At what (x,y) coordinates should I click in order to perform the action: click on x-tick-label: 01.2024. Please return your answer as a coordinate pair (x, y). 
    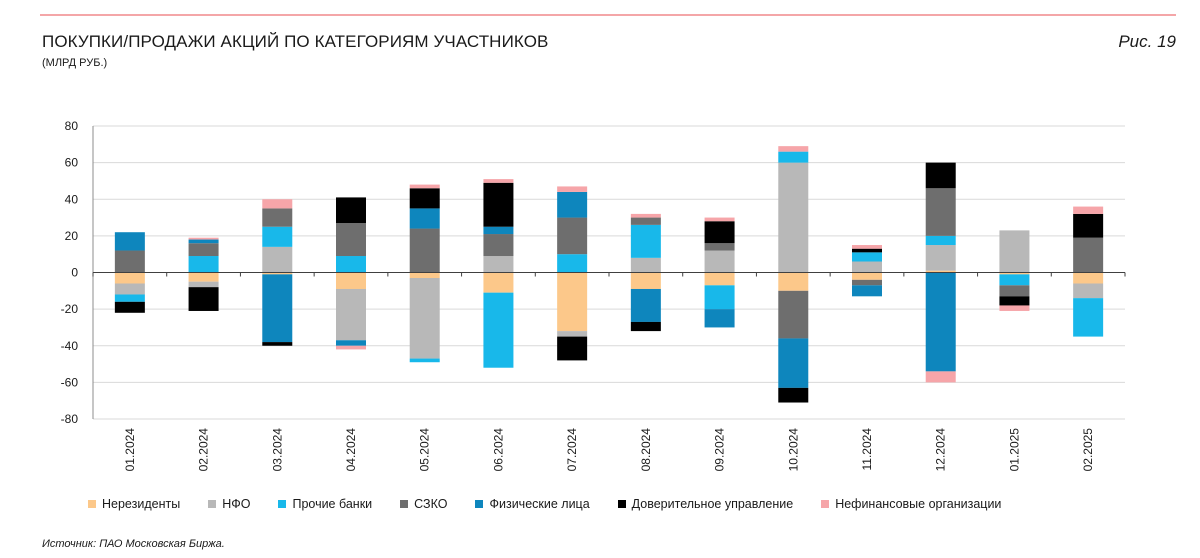
    Looking at the image, I should click on (130, 450).